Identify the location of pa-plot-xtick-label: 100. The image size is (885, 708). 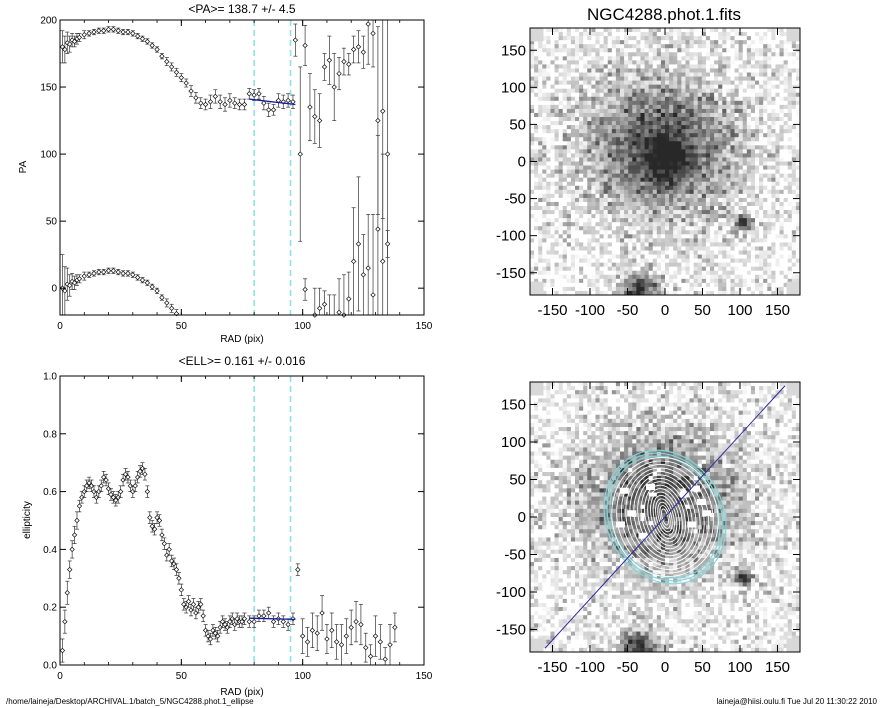
(302, 326).